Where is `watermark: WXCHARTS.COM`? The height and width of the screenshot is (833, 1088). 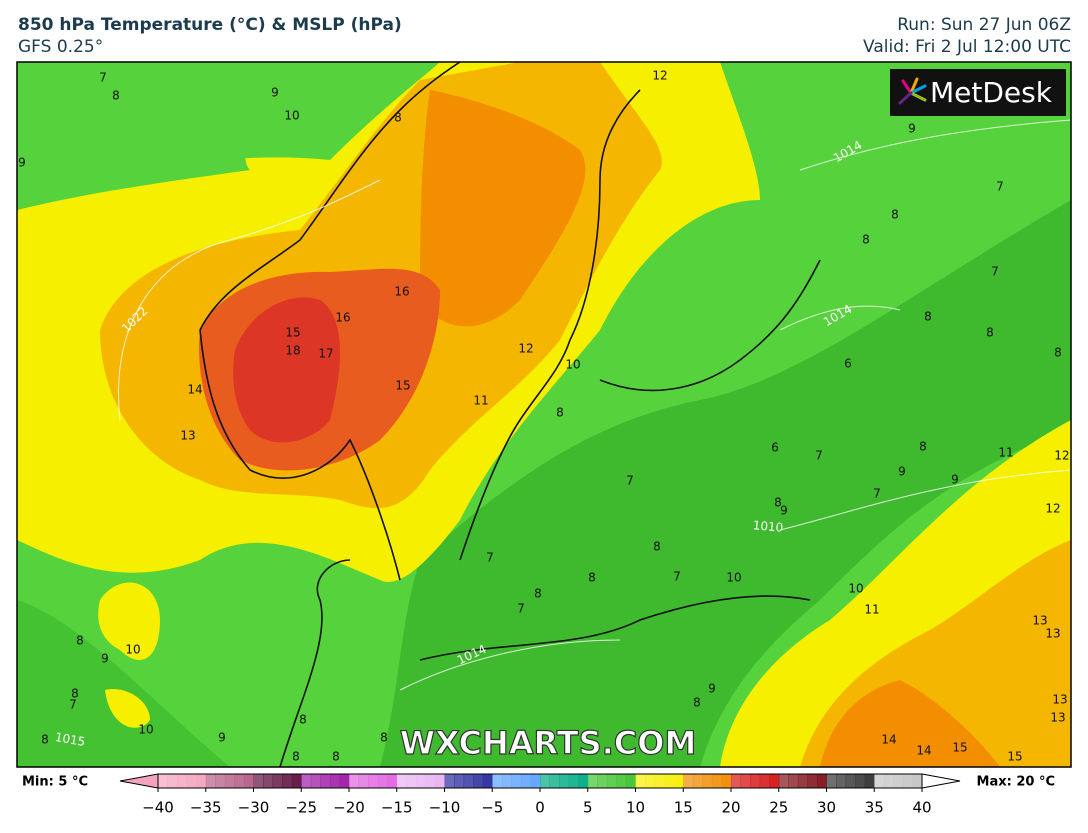 watermark: WXCHARTS.COM is located at coordinates (548, 743).